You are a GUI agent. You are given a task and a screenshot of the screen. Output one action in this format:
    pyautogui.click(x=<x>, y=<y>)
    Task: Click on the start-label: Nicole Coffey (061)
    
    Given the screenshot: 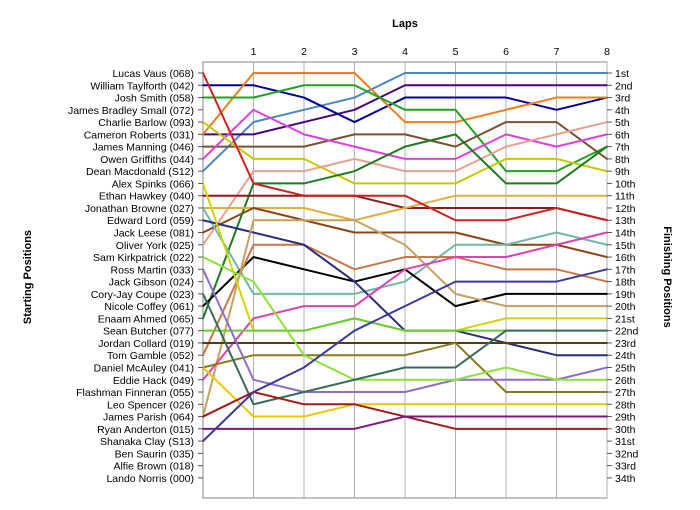 What is the action you would take?
    pyautogui.click(x=149, y=307)
    